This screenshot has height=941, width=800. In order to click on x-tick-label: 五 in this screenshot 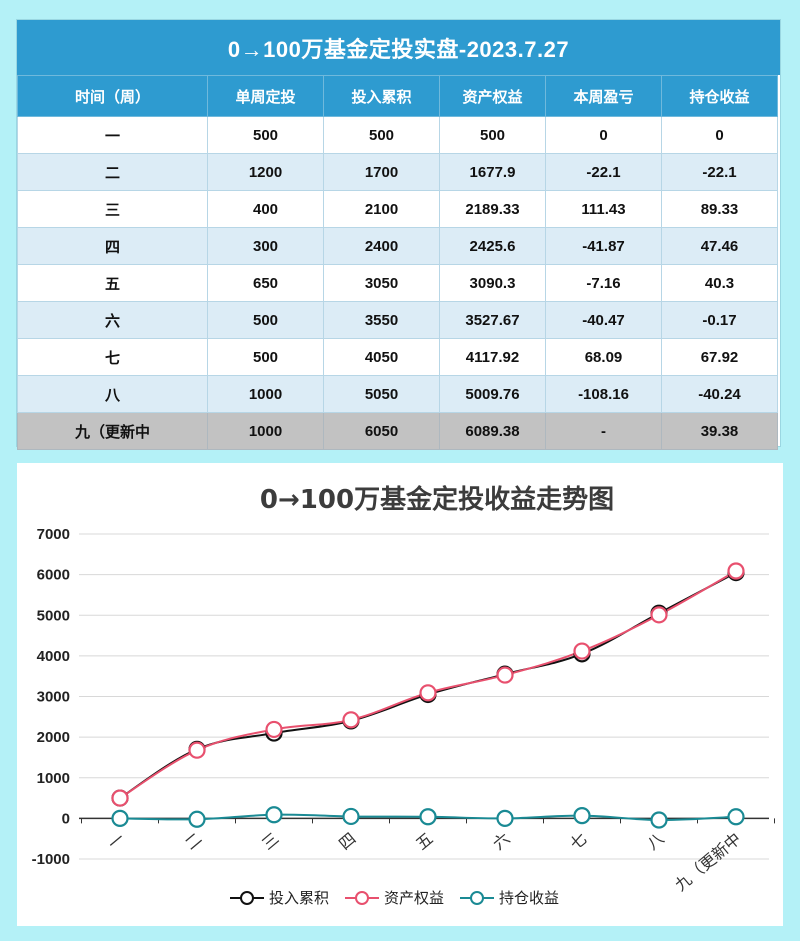, I will do `click(424, 841)`.